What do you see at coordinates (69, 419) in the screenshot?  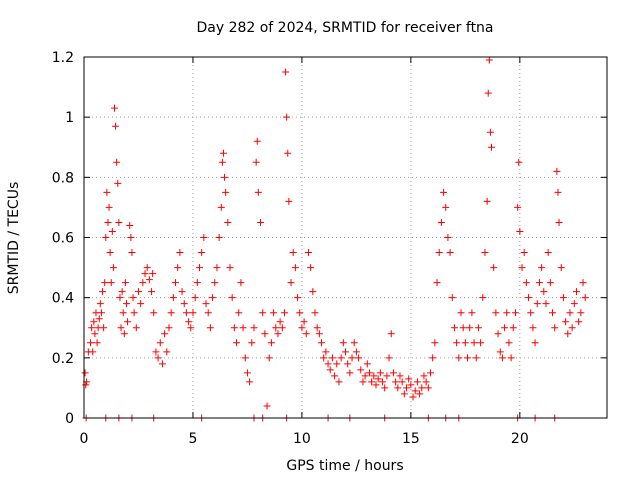 I see `y-tick-label: 0` at bounding box center [69, 419].